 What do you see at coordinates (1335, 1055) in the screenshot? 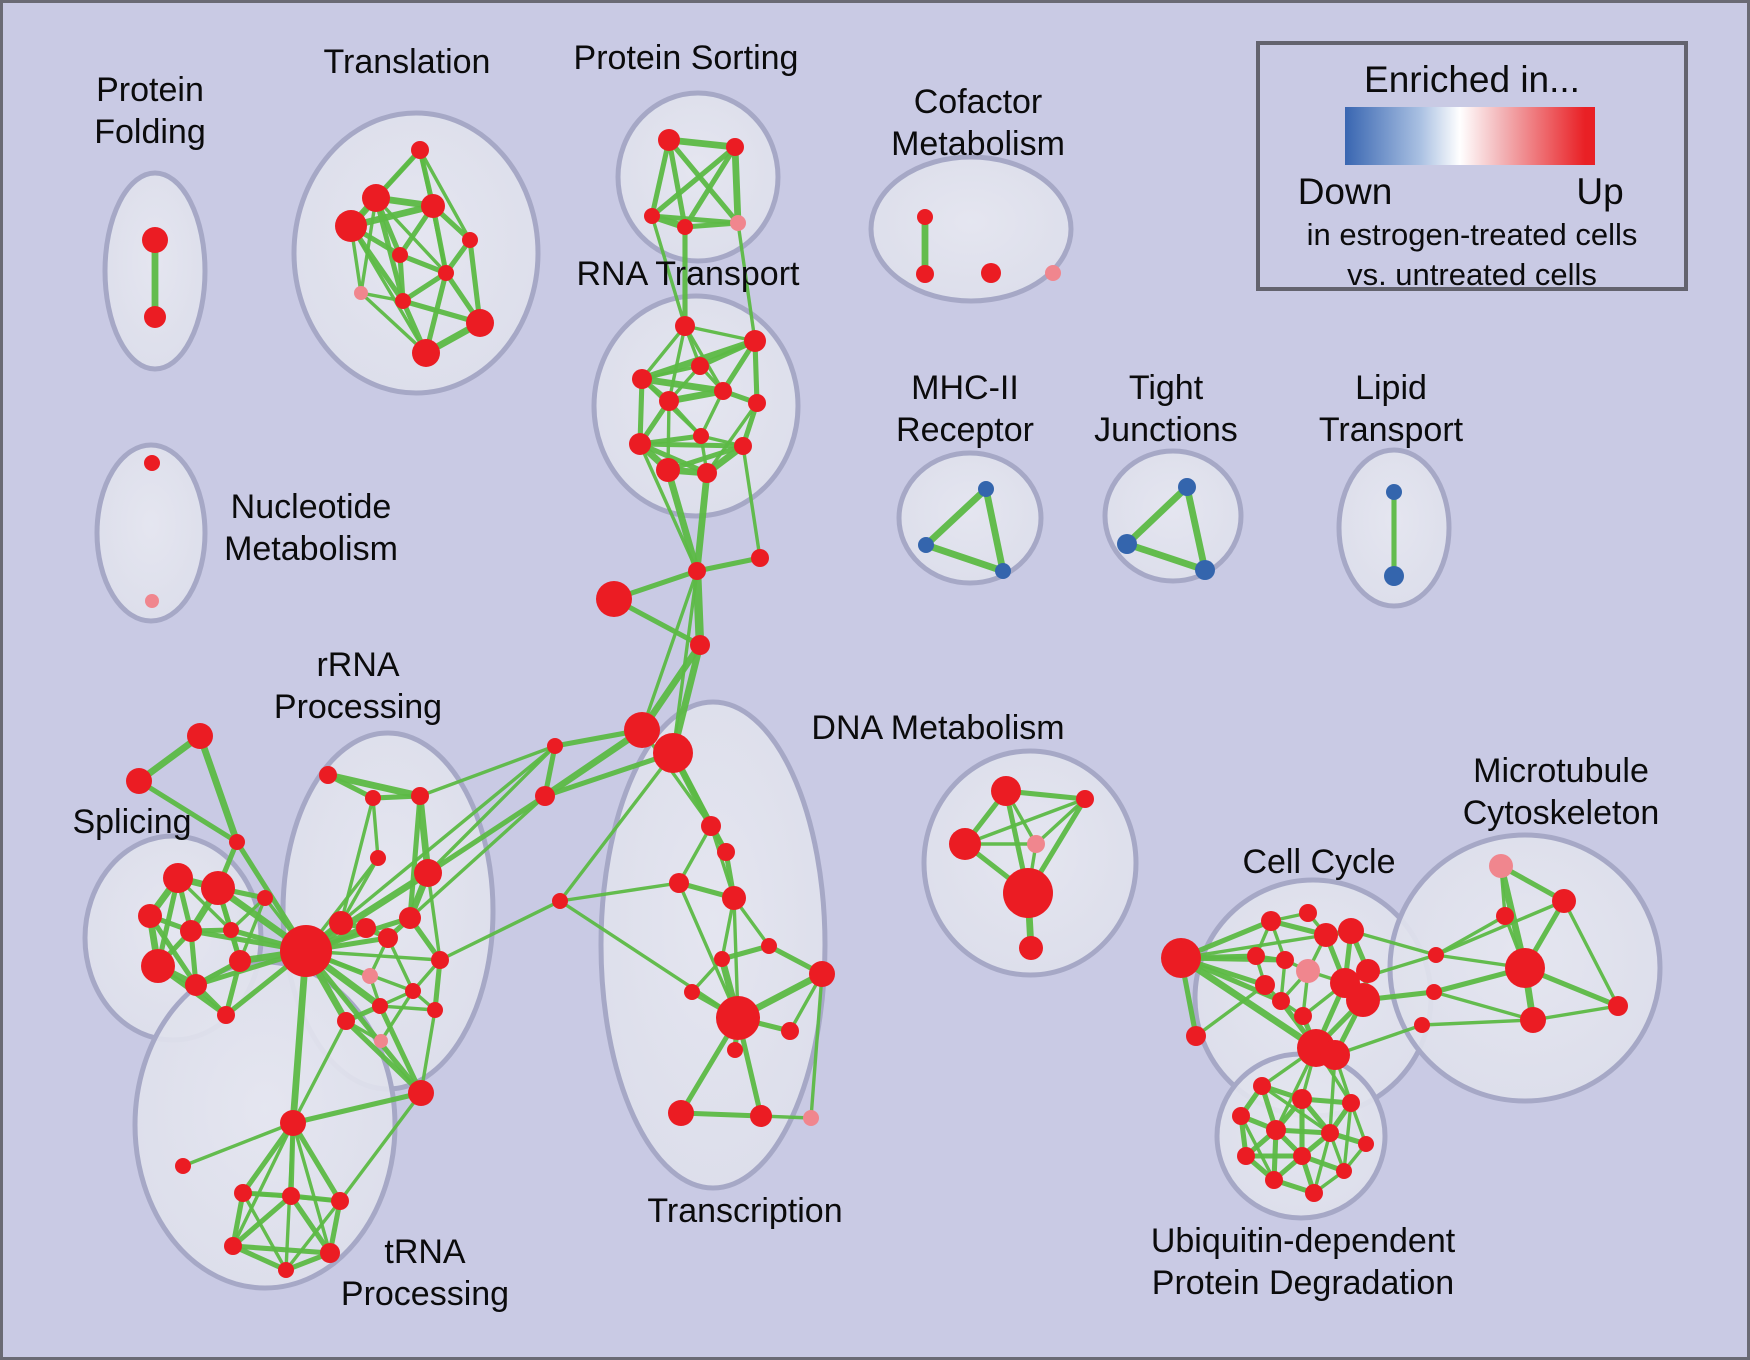
I see `node-c14` at bounding box center [1335, 1055].